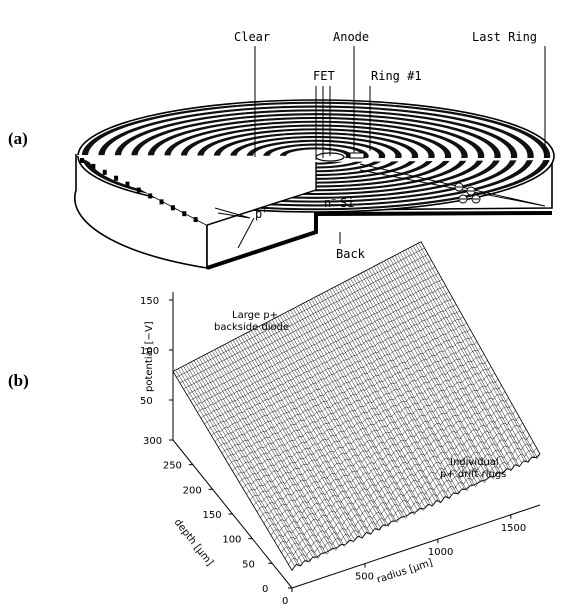 This screenshot has height=612, width=580. Describe the element at coordinates (339, 202) in the screenshot. I see `label-n-si: n− Si` at that location.